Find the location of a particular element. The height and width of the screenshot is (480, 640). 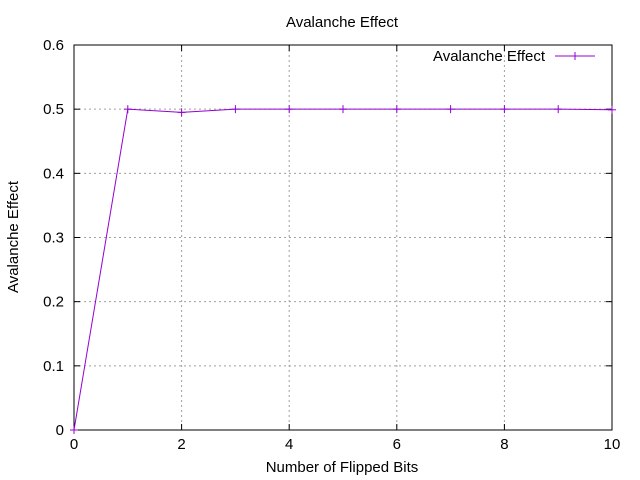

x-tick-label: 4 is located at coordinates (289, 444).